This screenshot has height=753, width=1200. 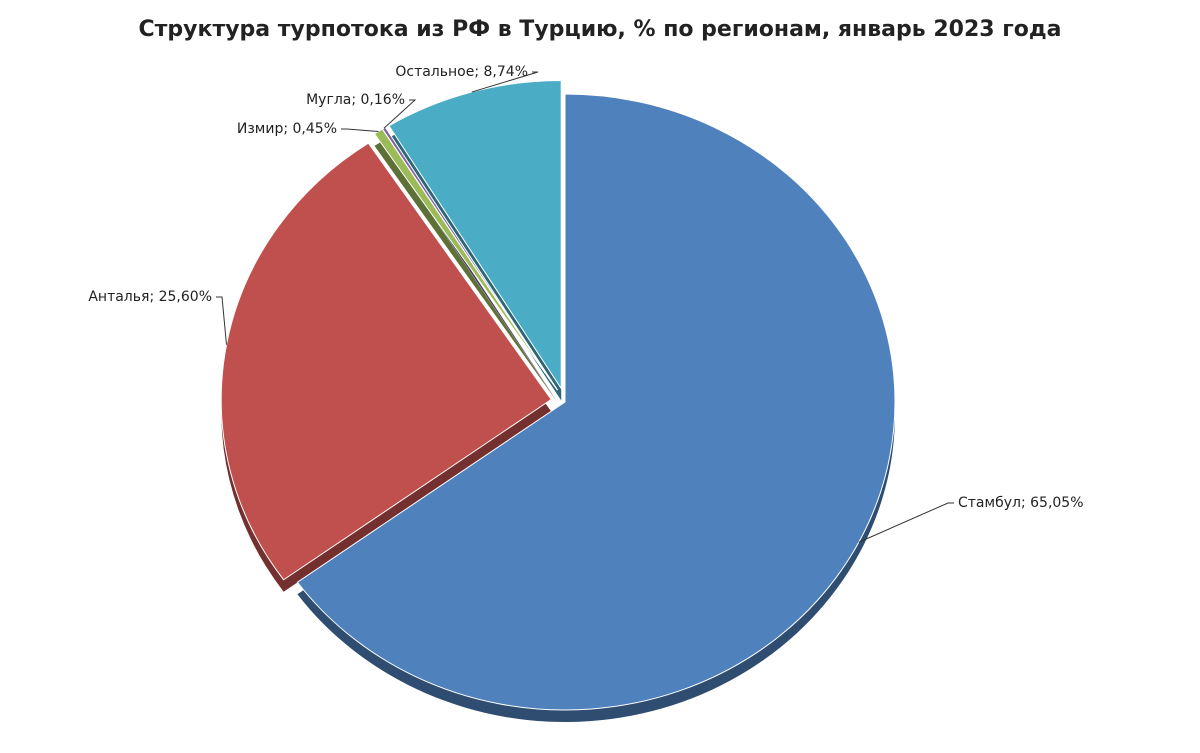 I want to click on data-label: Измир; 0,45%, so click(x=287, y=129).